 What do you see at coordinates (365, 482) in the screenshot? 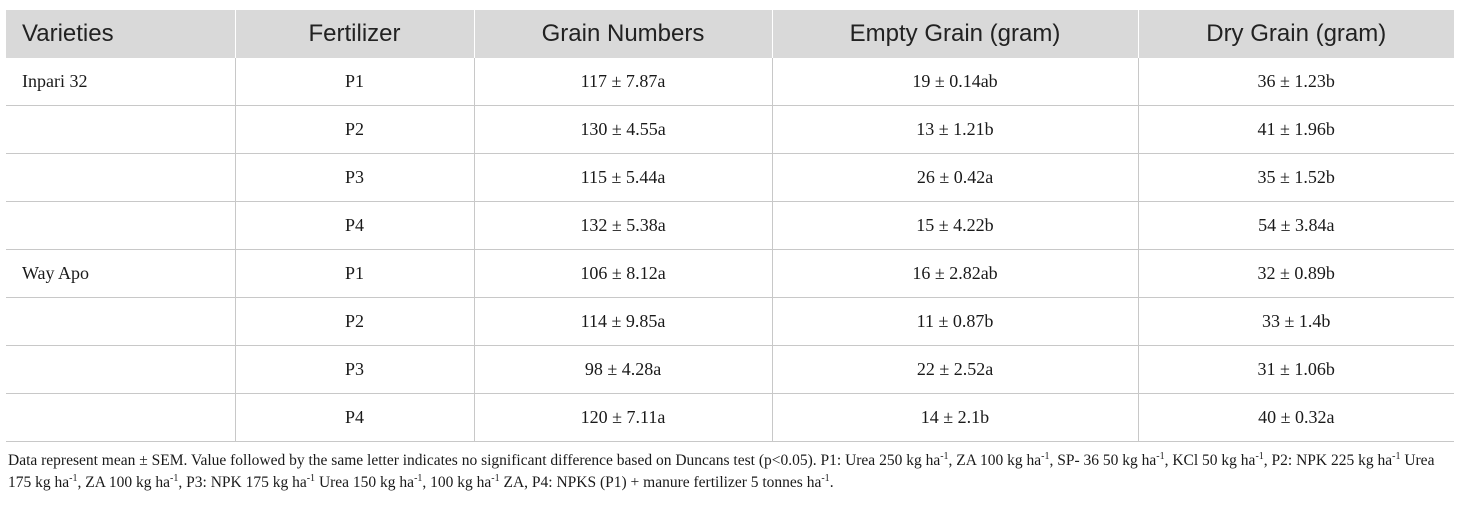
I see `footnote-text: Urea 150 kg ha` at bounding box center [365, 482].